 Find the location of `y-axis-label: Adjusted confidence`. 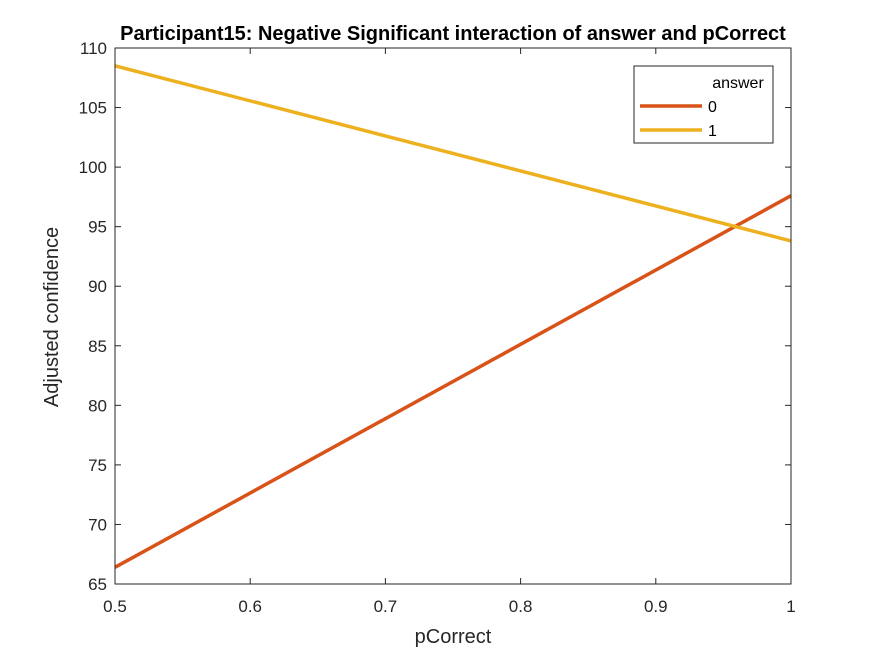

y-axis-label: Adjusted confidence is located at coordinates (52, 317).